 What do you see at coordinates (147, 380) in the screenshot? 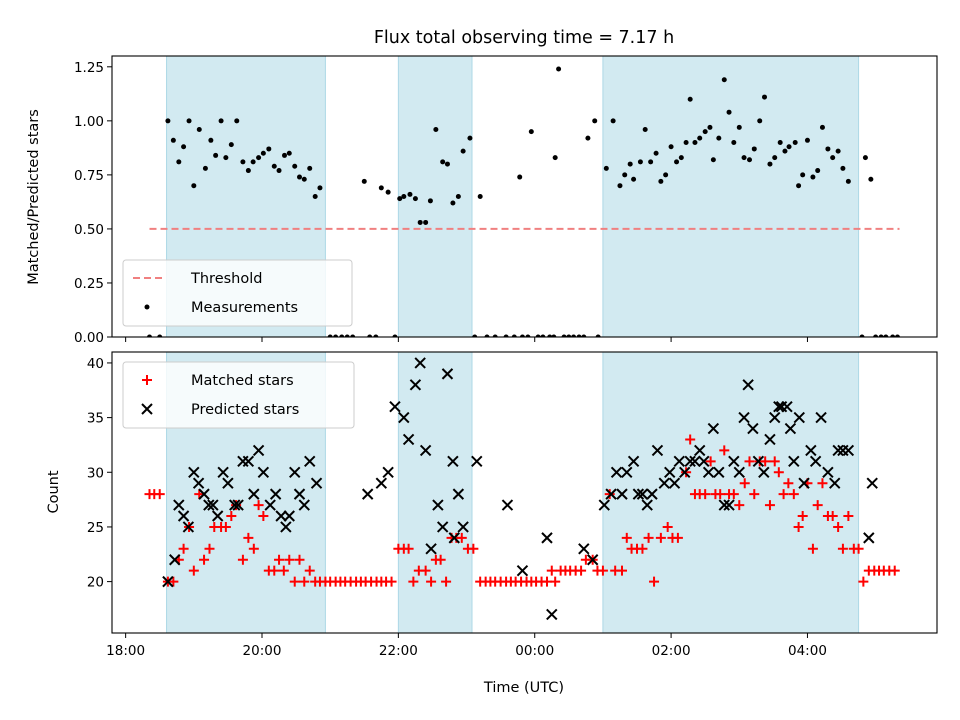
I see `legend-marker` at bounding box center [147, 380].